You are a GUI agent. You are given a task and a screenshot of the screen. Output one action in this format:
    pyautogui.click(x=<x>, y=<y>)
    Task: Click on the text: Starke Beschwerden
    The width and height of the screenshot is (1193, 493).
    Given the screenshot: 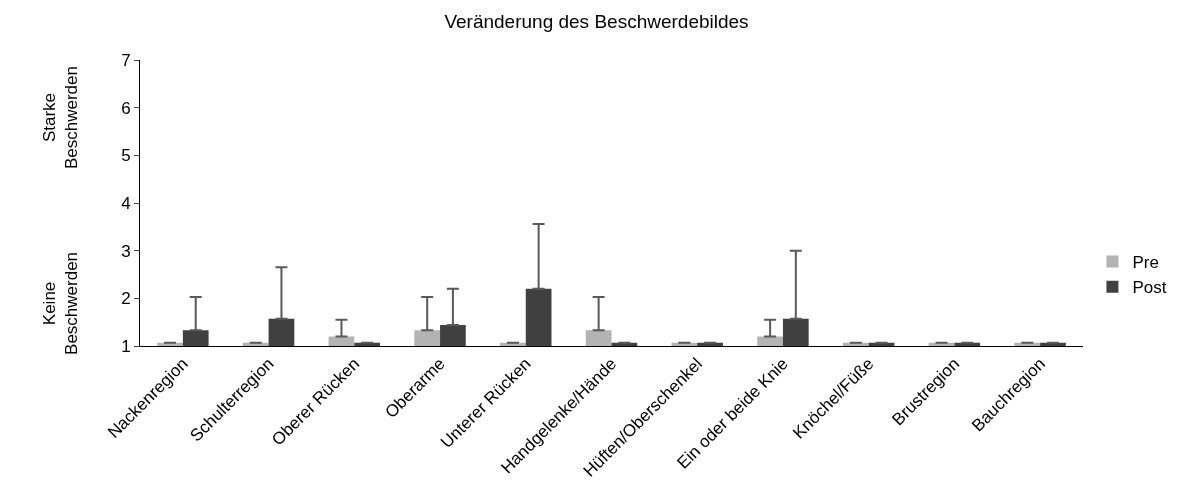 What is the action you would take?
    pyautogui.click(x=60, y=118)
    